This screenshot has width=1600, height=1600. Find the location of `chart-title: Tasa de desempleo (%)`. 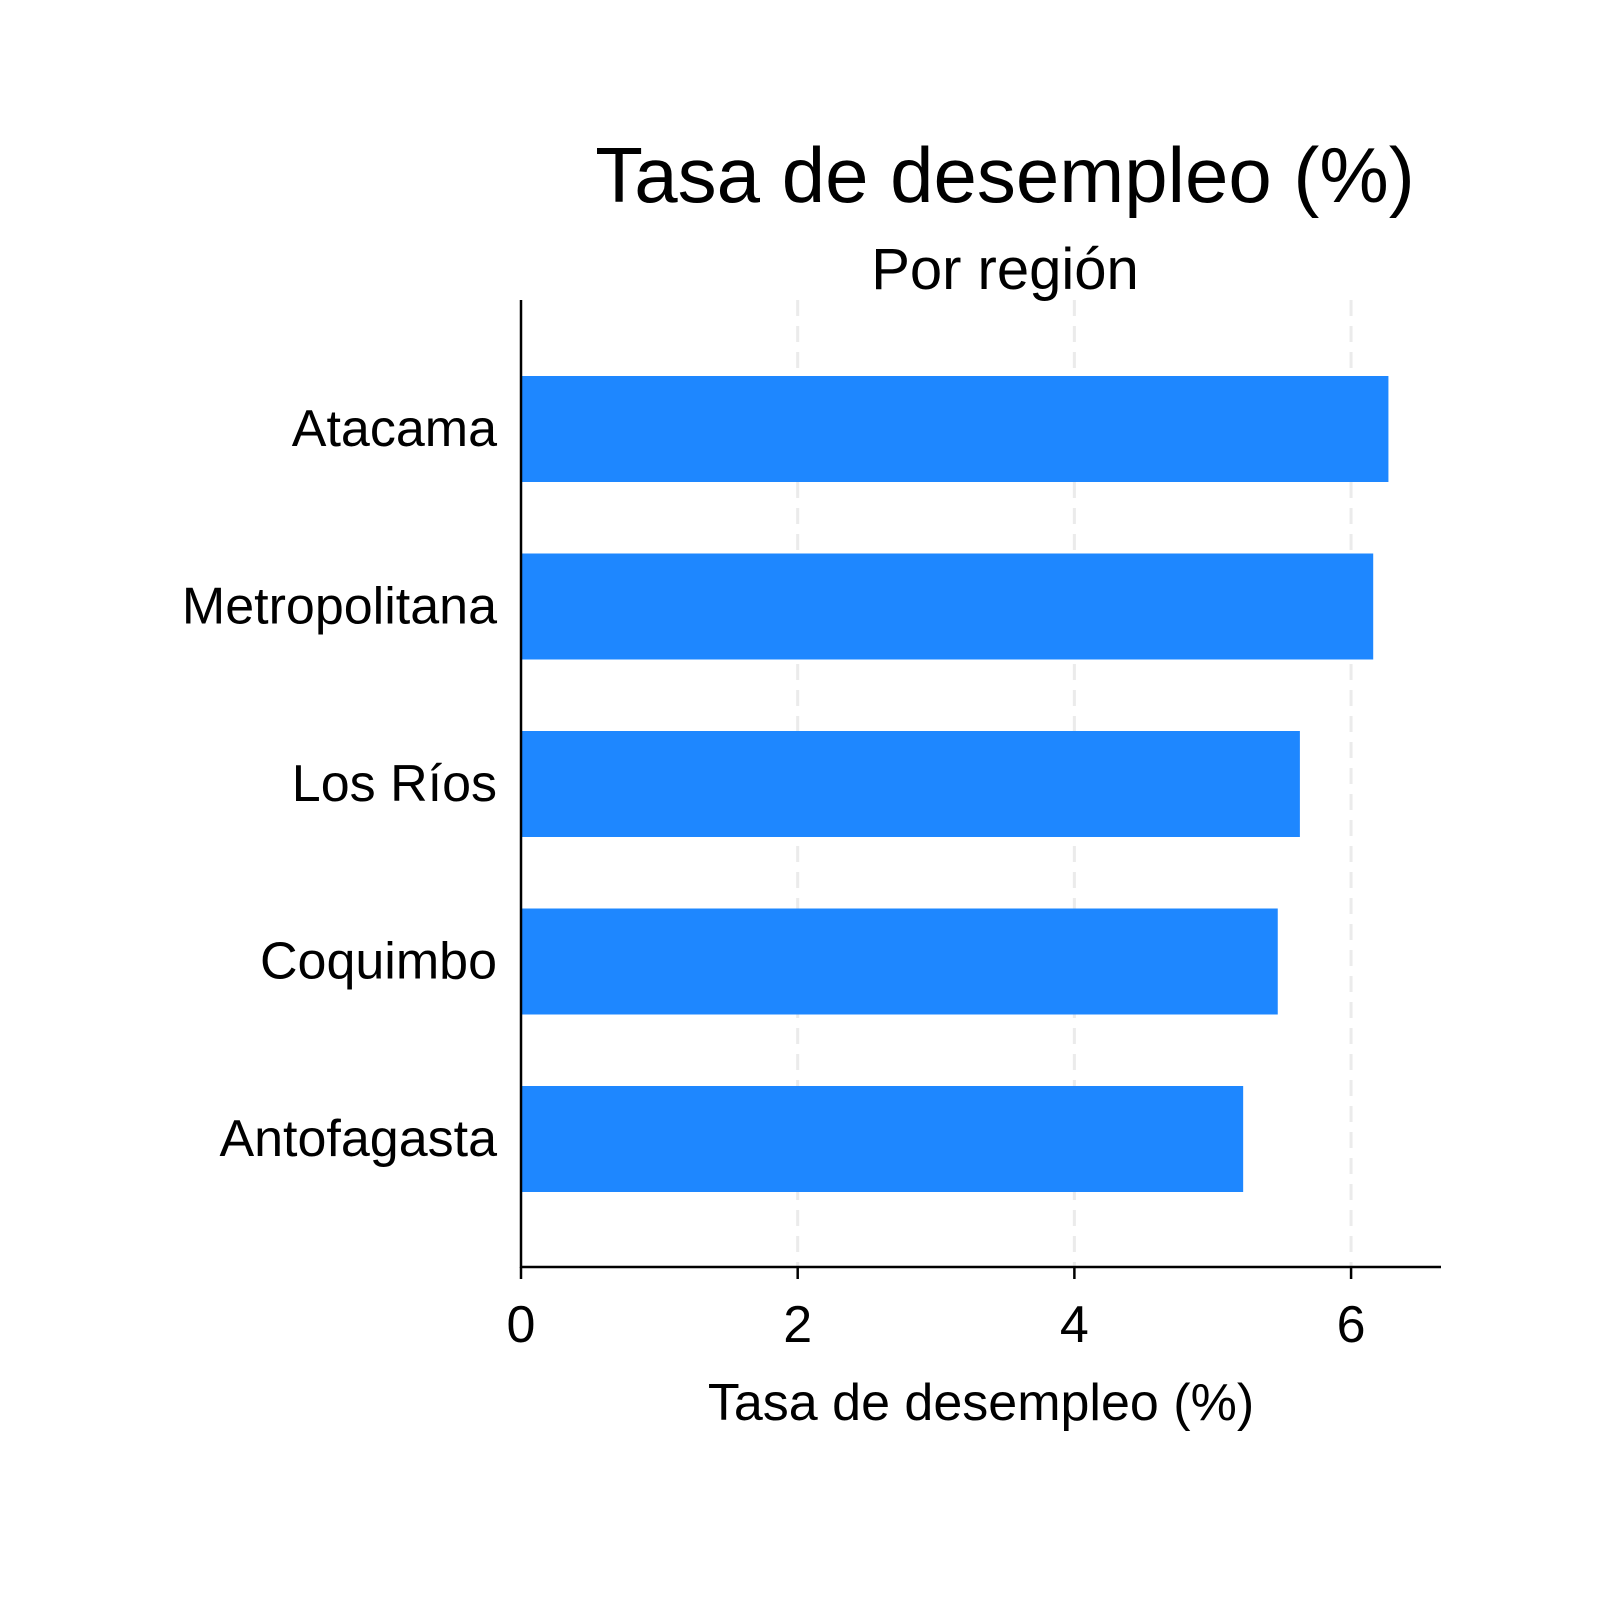

chart-title: Tasa de desempleo (%) is located at coordinates (1005, 175).